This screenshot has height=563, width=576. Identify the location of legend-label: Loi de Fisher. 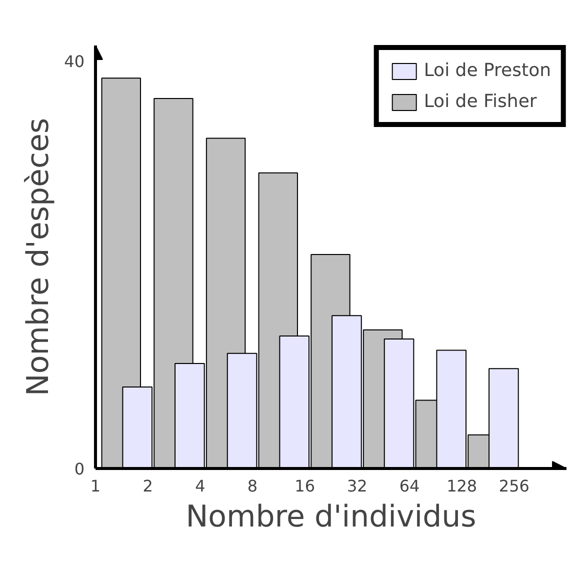
(480, 101).